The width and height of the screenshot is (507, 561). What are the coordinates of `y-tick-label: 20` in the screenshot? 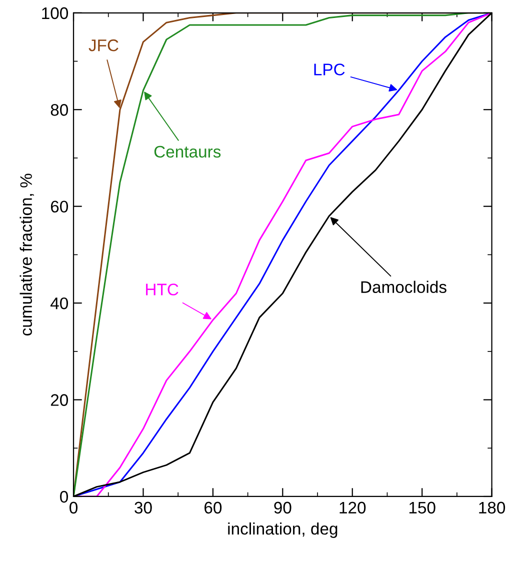 It's located at (59, 400).